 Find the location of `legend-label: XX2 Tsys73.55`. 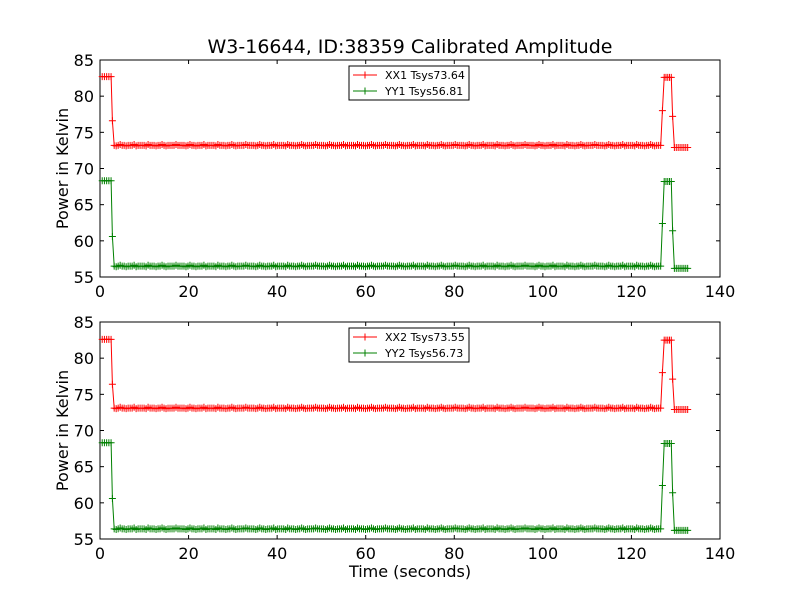

legend-label: XX2 Tsys73.55 is located at coordinates (425, 337).